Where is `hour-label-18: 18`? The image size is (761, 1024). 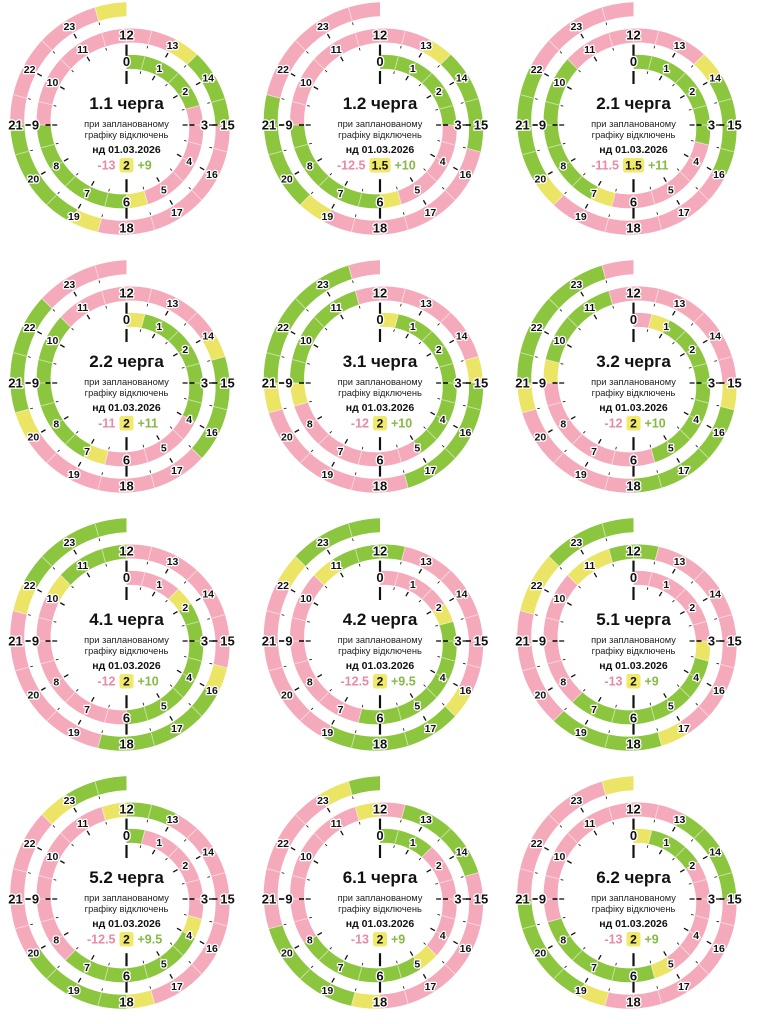
hour-label-18: 18 is located at coordinates (126, 228).